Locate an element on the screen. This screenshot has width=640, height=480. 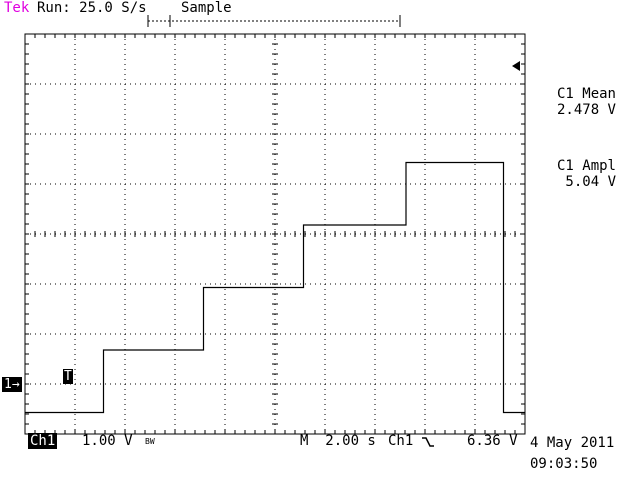
mean-label: C1 Mean is located at coordinates (586, 94).